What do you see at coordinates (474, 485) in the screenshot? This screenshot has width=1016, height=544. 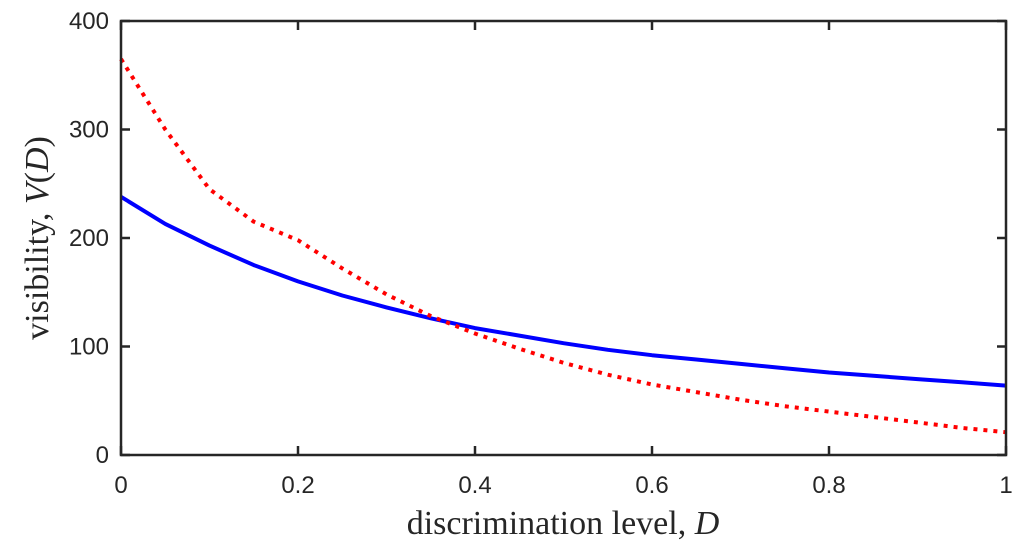 I see `x-tick-label: 0.4` at bounding box center [474, 485].